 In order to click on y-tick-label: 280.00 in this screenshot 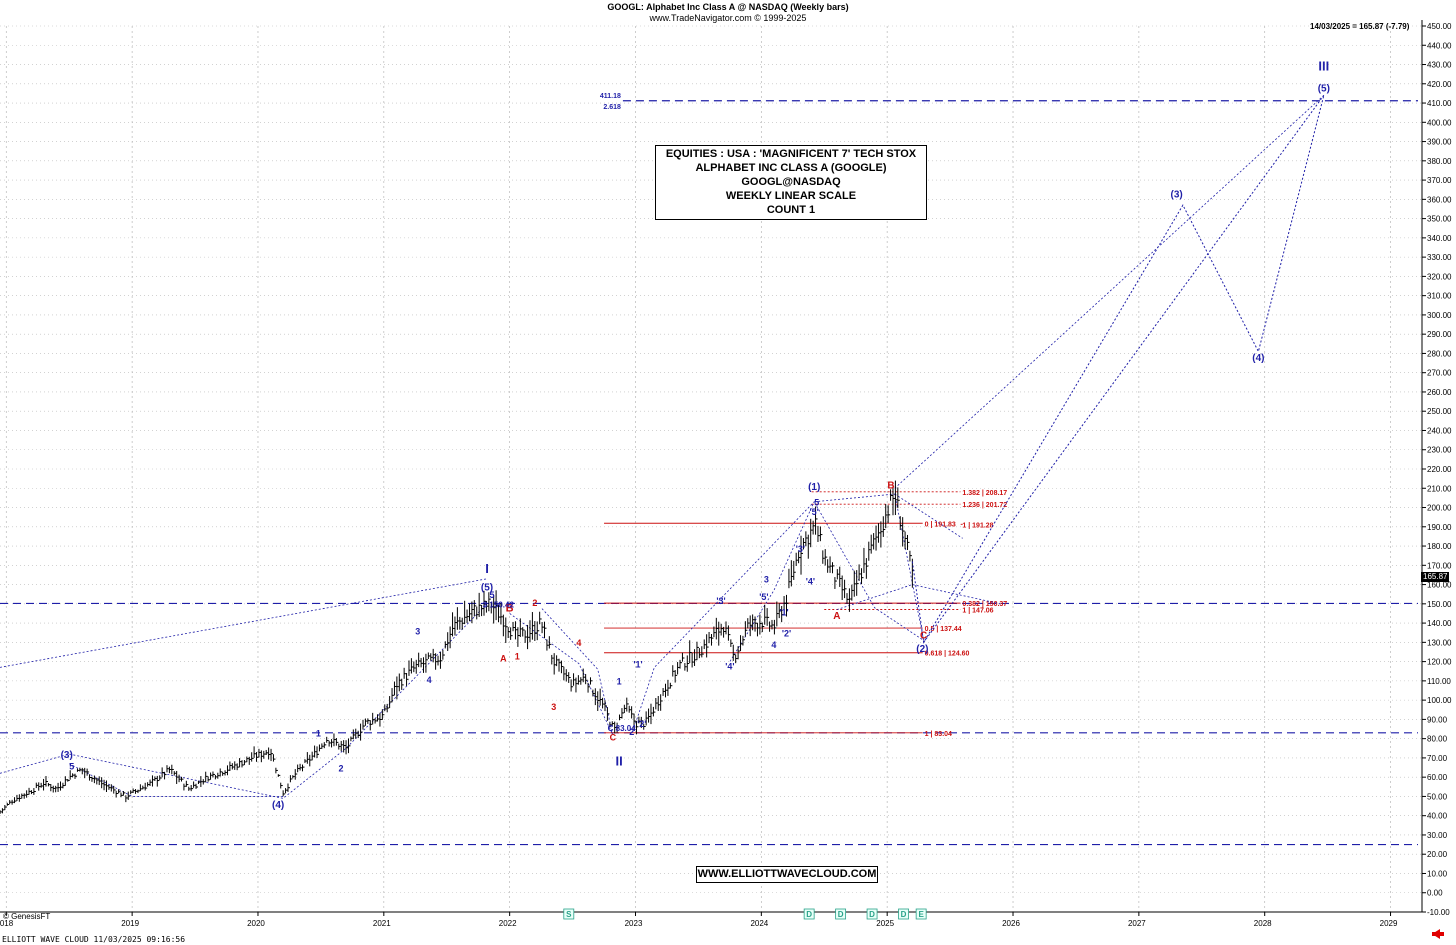, I will do `click(1439, 353)`.